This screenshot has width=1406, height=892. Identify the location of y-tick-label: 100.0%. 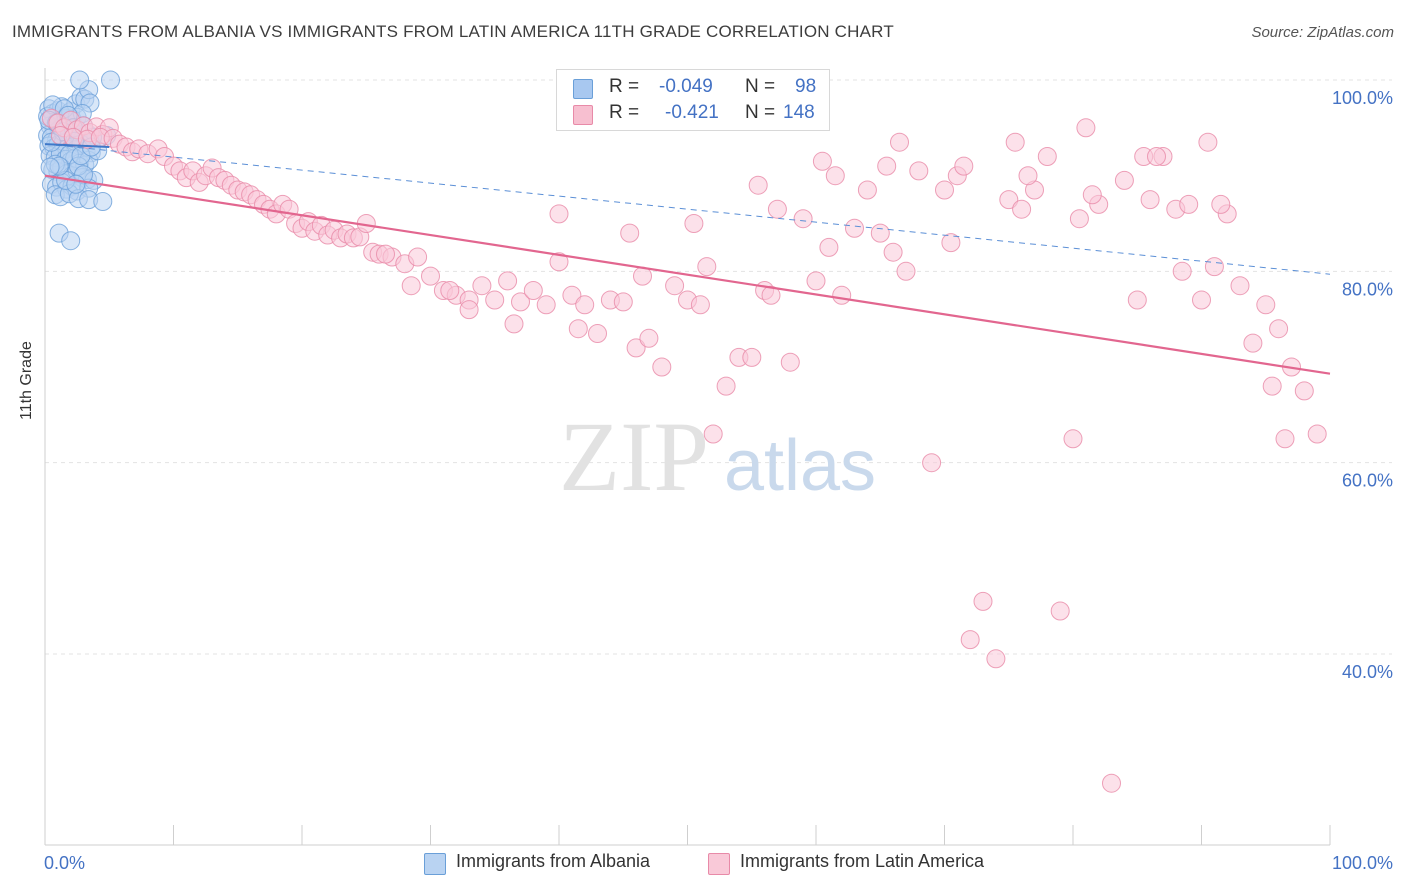
(1362, 98).